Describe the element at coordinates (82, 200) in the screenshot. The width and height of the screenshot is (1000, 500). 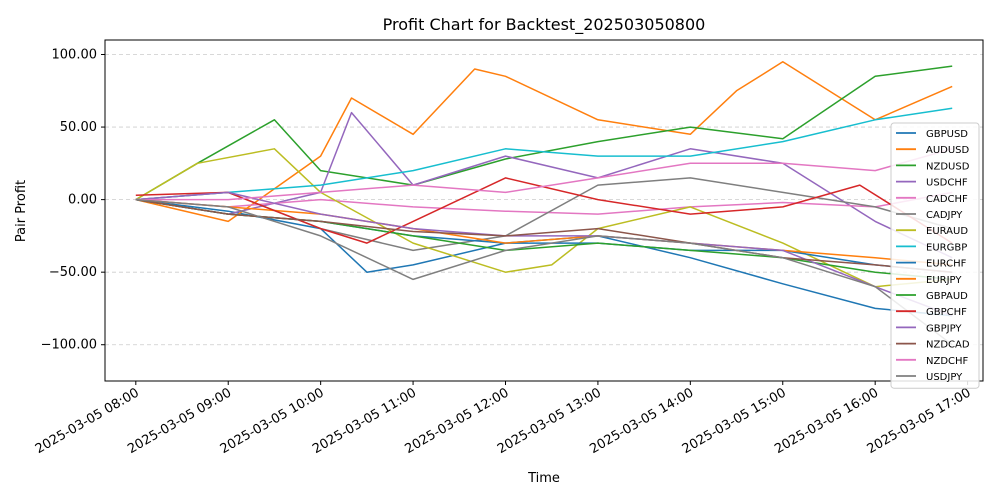
I see `y-tick-label: 0.00` at that location.